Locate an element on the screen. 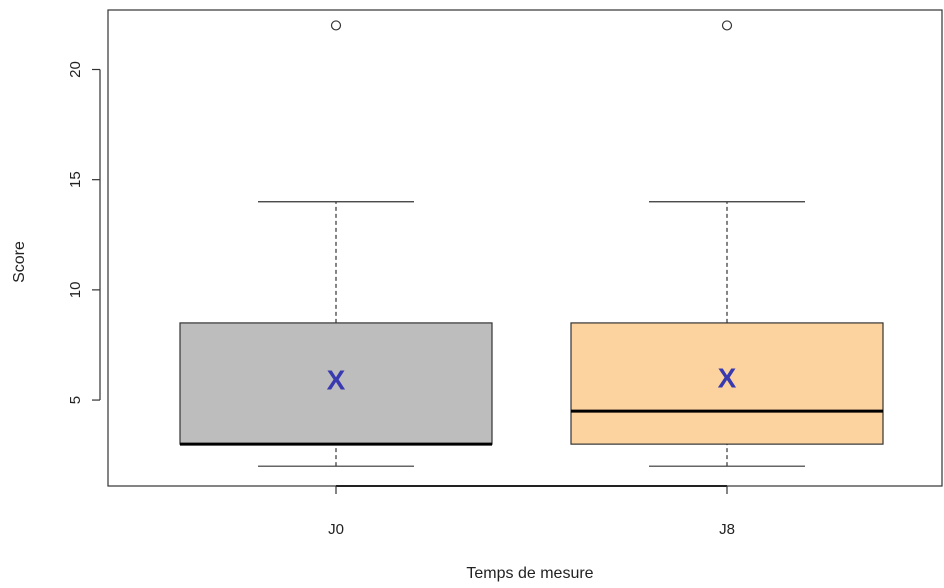 This screenshot has height=588, width=944. x-tick-label: J0 is located at coordinates (336, 529).